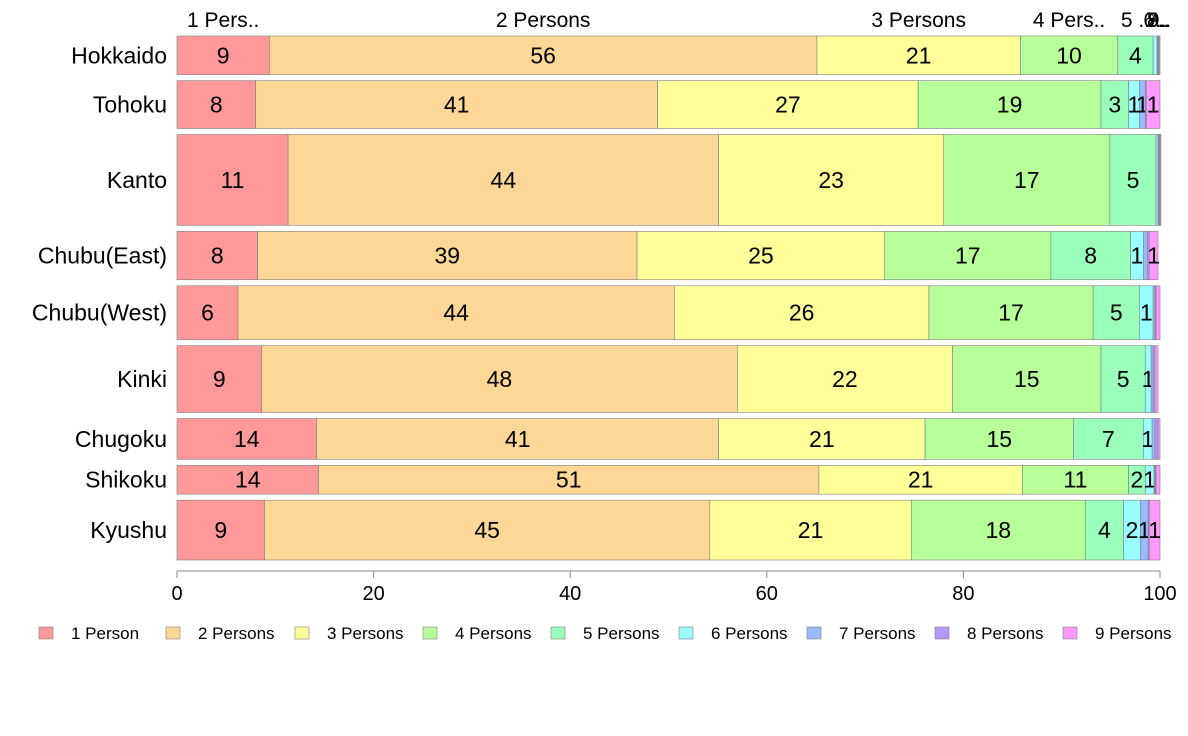 This screenshot has height=736, width=1188. What do you see at coordinates (831, 180) in the screenshot?
I see `data-label: 23` at bounding box center [831, 180].